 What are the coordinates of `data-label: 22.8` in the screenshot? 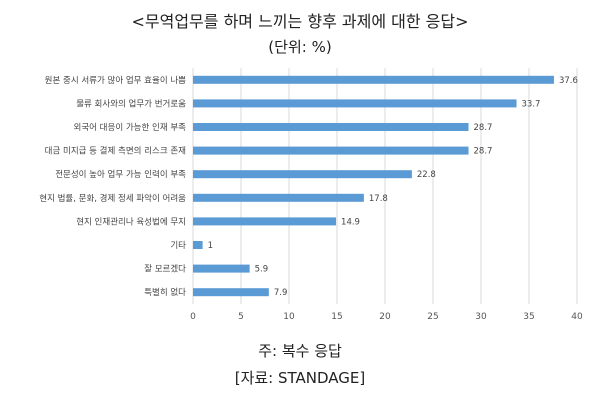 It's located at (426, 175).